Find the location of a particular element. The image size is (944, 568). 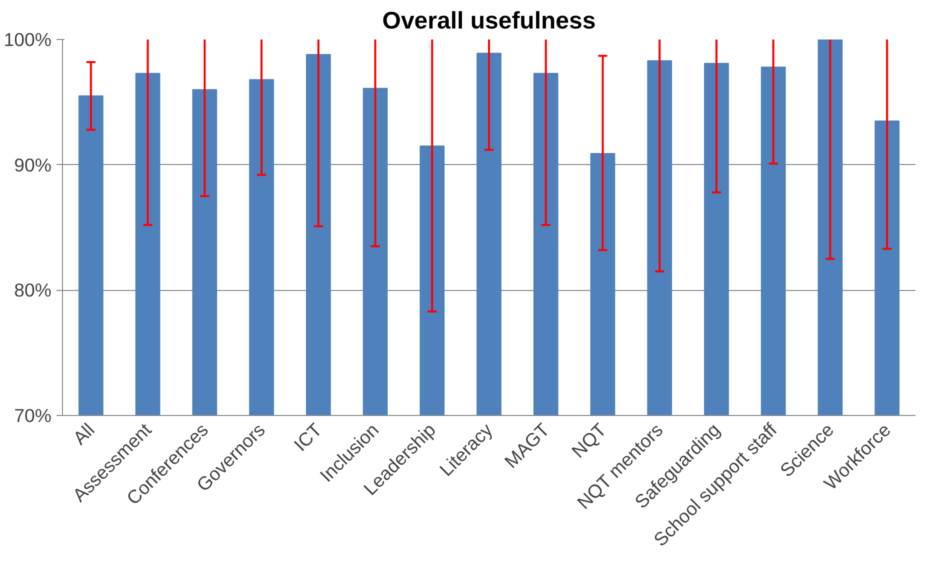

chart-title: Overall usefulness is located at coordinates (489, 21).